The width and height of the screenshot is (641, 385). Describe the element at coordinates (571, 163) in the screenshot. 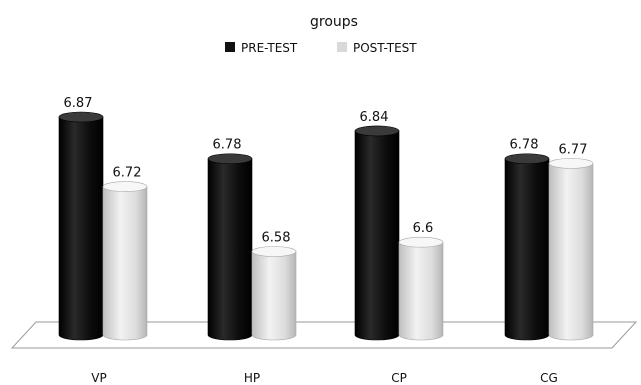

I see `bar-top-cg-post-test` at that location.